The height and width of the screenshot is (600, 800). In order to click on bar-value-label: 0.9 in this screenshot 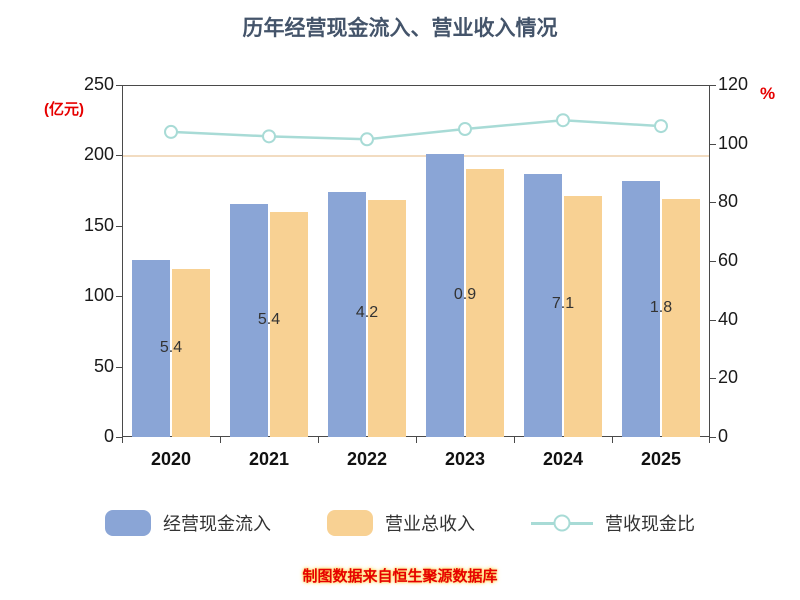, I will do `click(465, 294)`.